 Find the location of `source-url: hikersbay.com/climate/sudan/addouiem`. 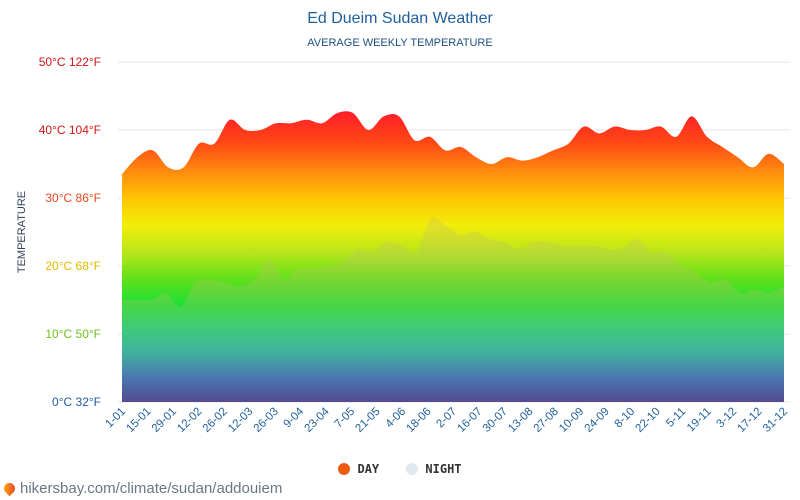

source-url: hikersbay.com/climate/sudan/addouiem is located at coordinates (151, 488).